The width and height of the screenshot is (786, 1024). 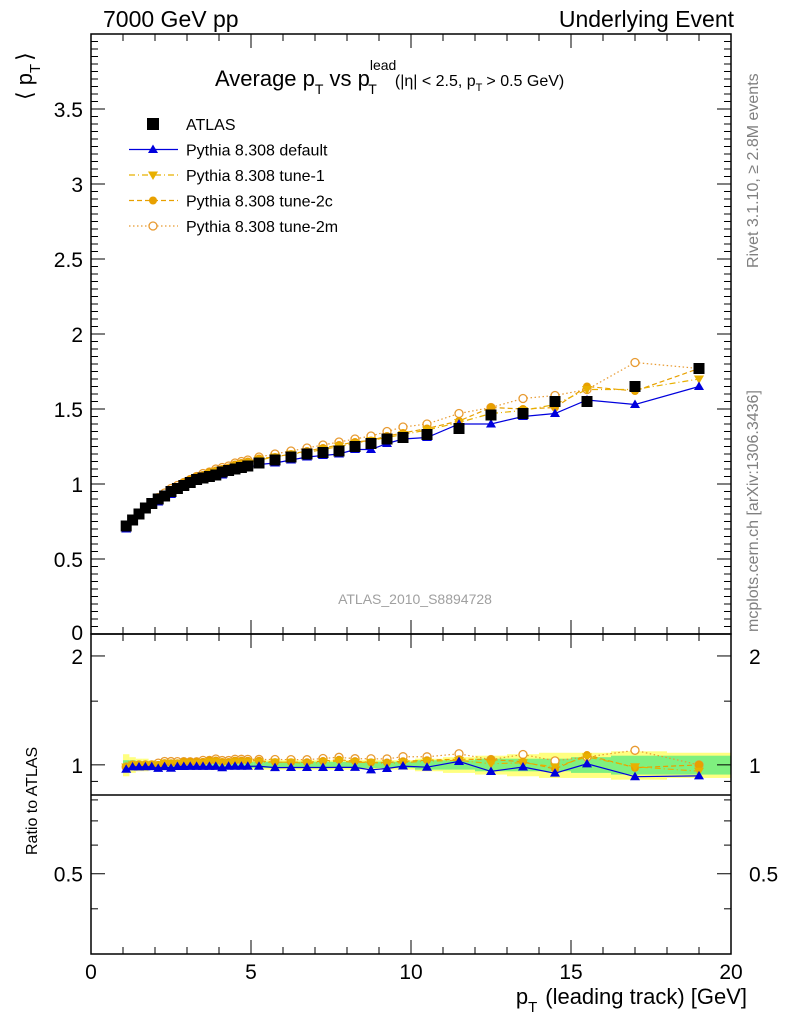 I want to click on legend-marker-tune1, so click(x=153, y=175).